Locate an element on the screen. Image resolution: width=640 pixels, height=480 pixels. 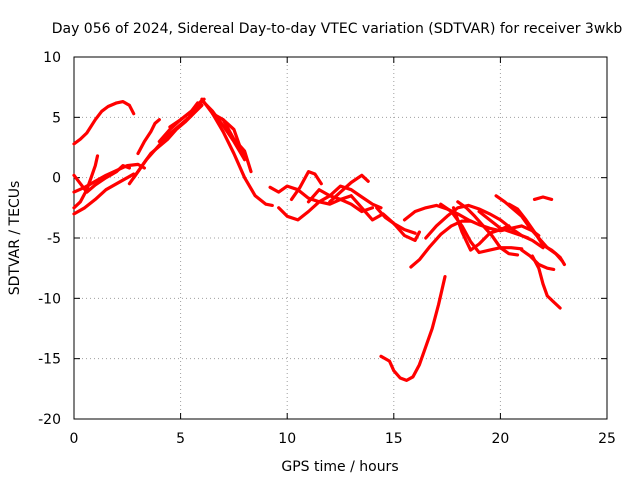
y-tick-label: -10 is located at coordinates (49, 299).